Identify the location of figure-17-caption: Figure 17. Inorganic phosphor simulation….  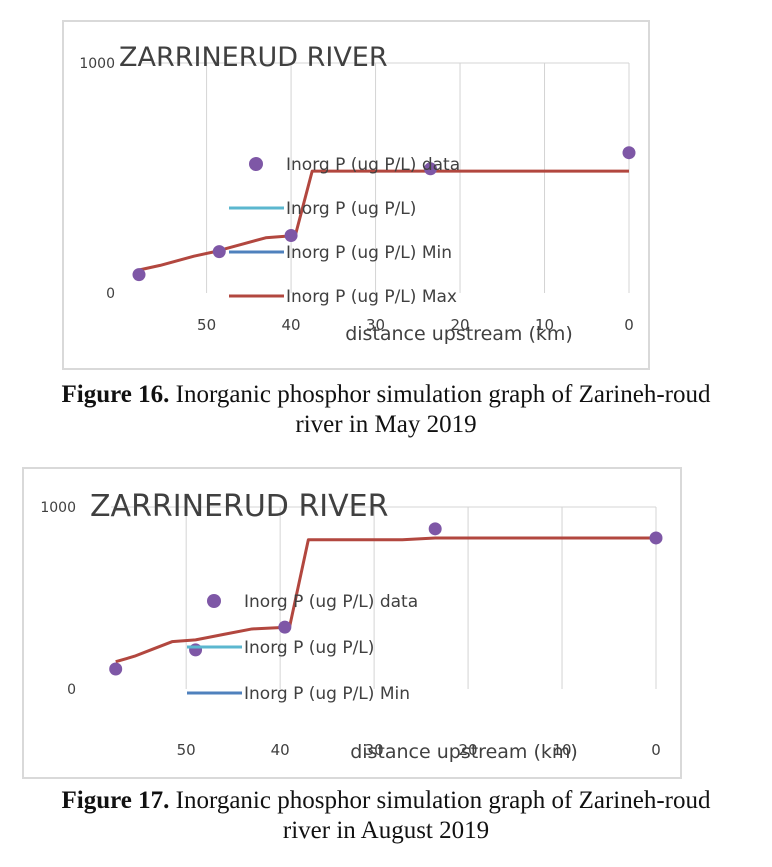
(386, 816).